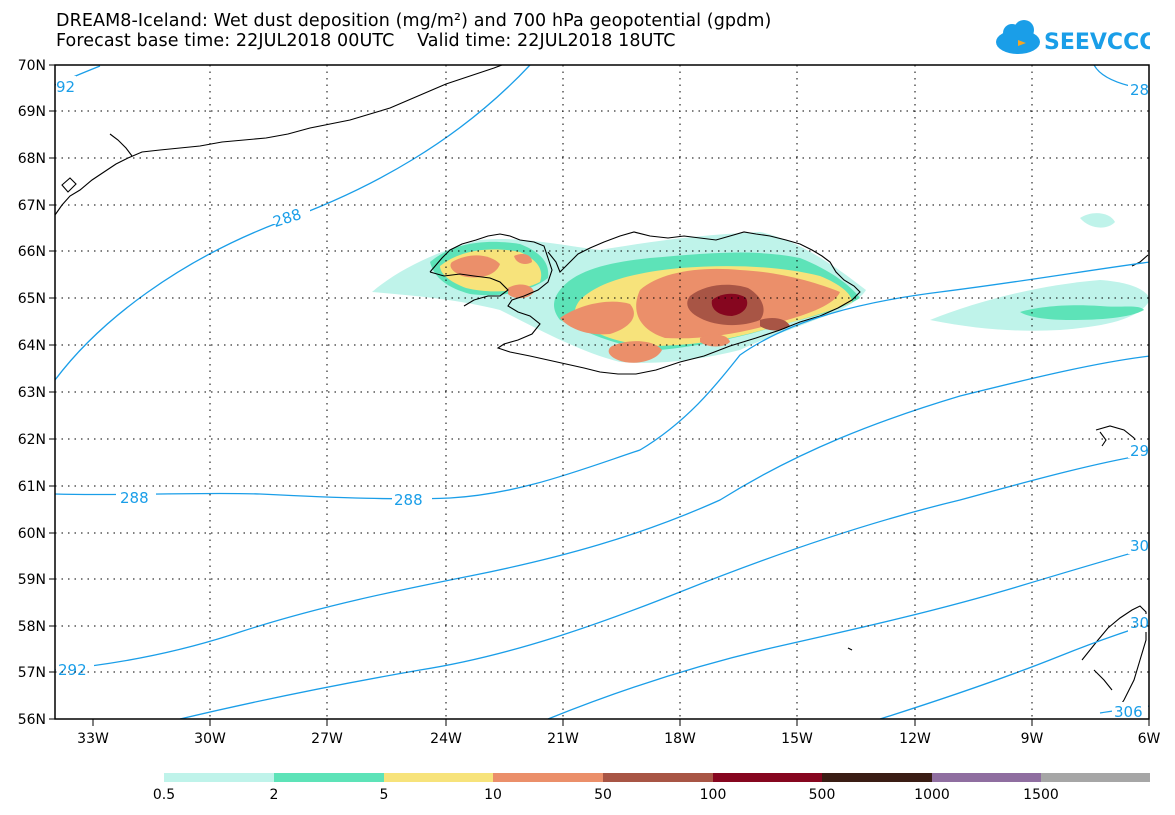 The image size is (1175, 815). What do you see at coordinates (1032, 739) in the screenshot?
I see `lon-label: 9W` at bounding box center [1032, 739].